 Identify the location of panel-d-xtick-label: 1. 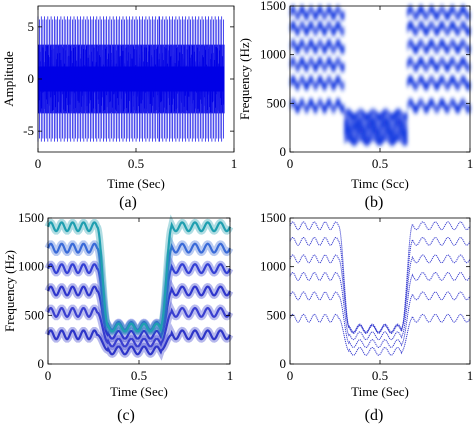
(470, 375).